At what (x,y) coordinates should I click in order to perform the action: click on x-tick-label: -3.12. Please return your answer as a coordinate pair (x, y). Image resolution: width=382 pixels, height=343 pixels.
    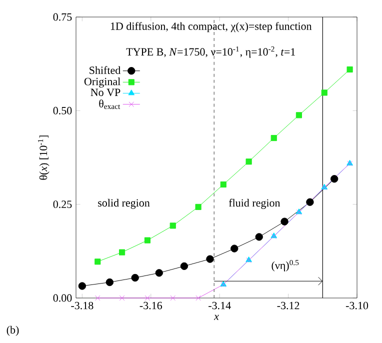
    Looking at the image, I should click on (288, 306).